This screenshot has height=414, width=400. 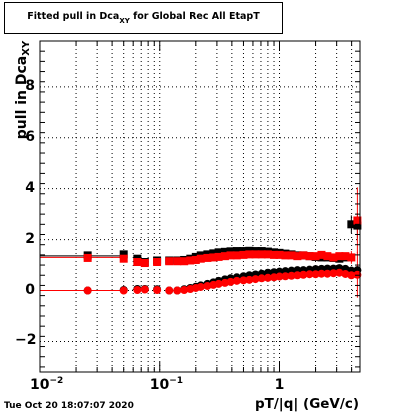 I want to click on x-axis-label: pT/|q| (GeV/c), so click(x=307, y=404).